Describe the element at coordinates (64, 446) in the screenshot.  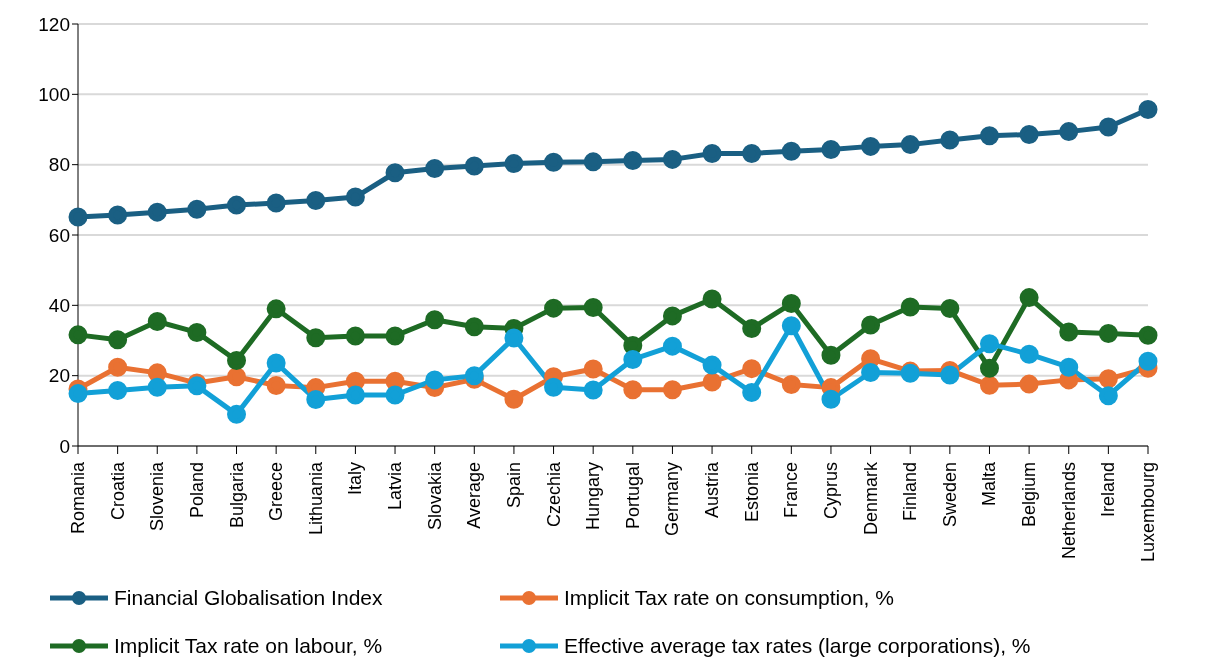
I see `y-tick-label: 0` at that location.